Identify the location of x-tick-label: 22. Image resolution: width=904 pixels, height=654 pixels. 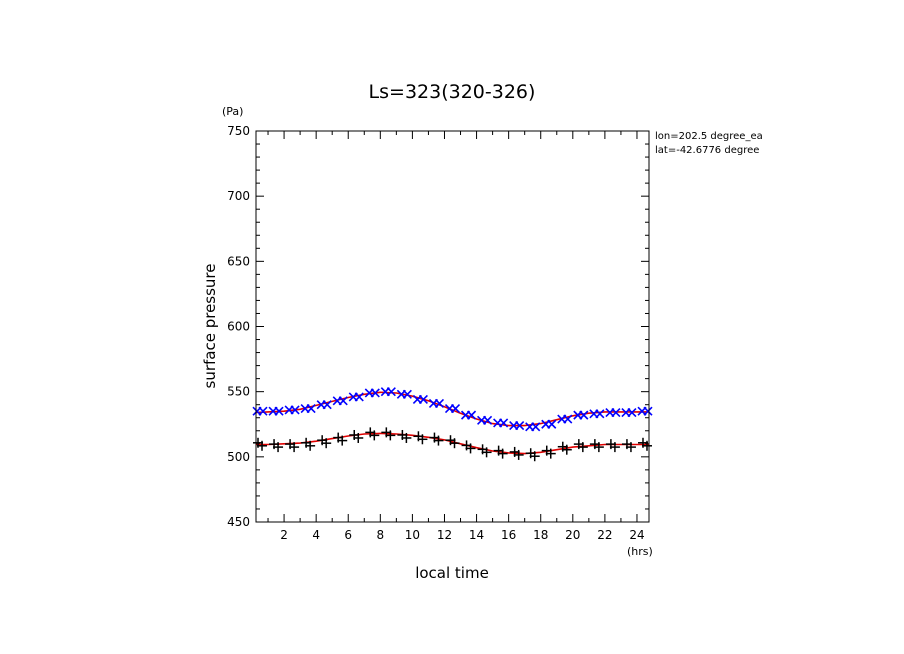
(604, 535).